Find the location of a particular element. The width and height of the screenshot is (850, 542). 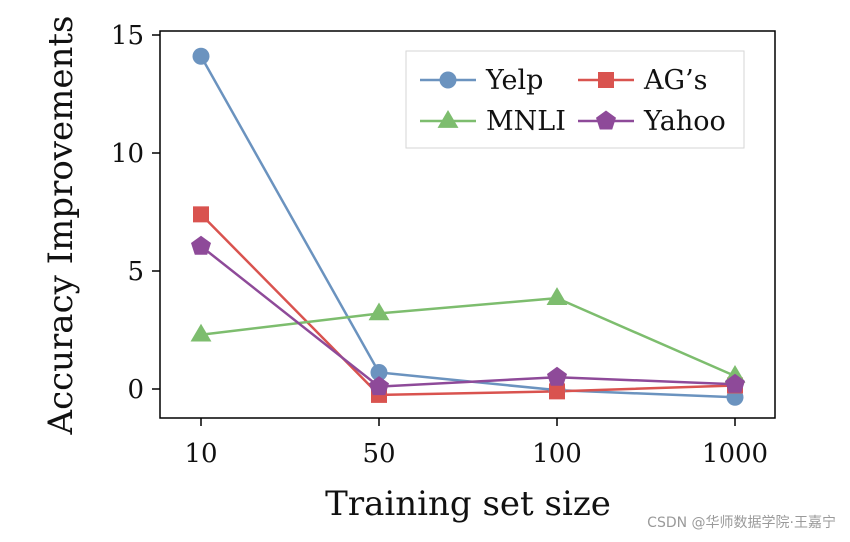

y-tick-label-5: 5 is located at coordinates (135, 272).